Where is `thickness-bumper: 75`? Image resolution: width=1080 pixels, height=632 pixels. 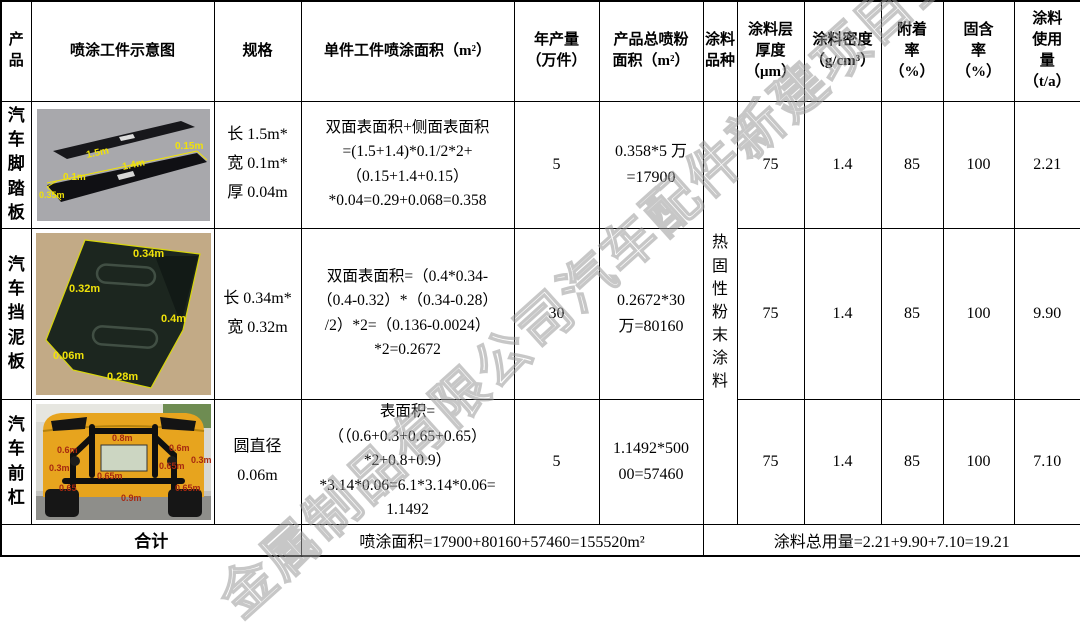
thickness-bumper: 75 is located at coordinates (770, 461).